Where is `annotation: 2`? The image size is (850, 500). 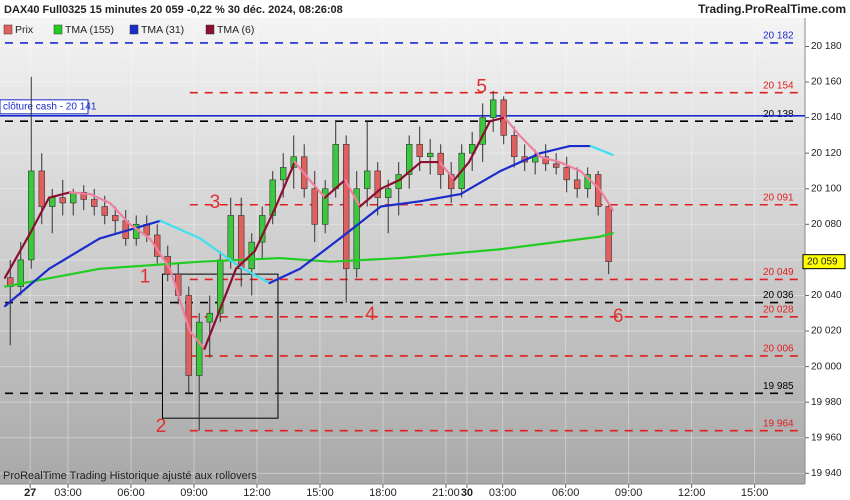
annotation: 2 is located at coordinates (161, 426).